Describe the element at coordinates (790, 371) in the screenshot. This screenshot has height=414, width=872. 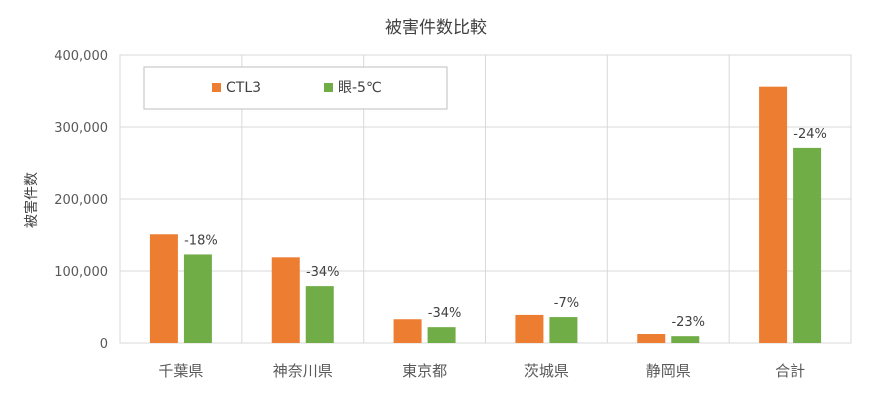
I see `x-tick-label: 合計` at that location.